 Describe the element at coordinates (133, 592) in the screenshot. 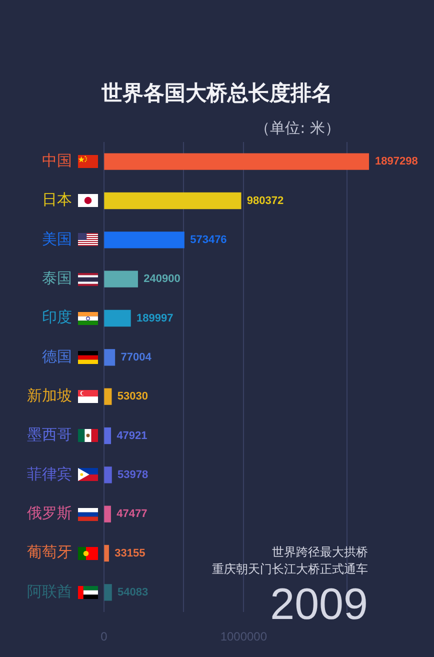

I see `data-label: 54083` at that location.